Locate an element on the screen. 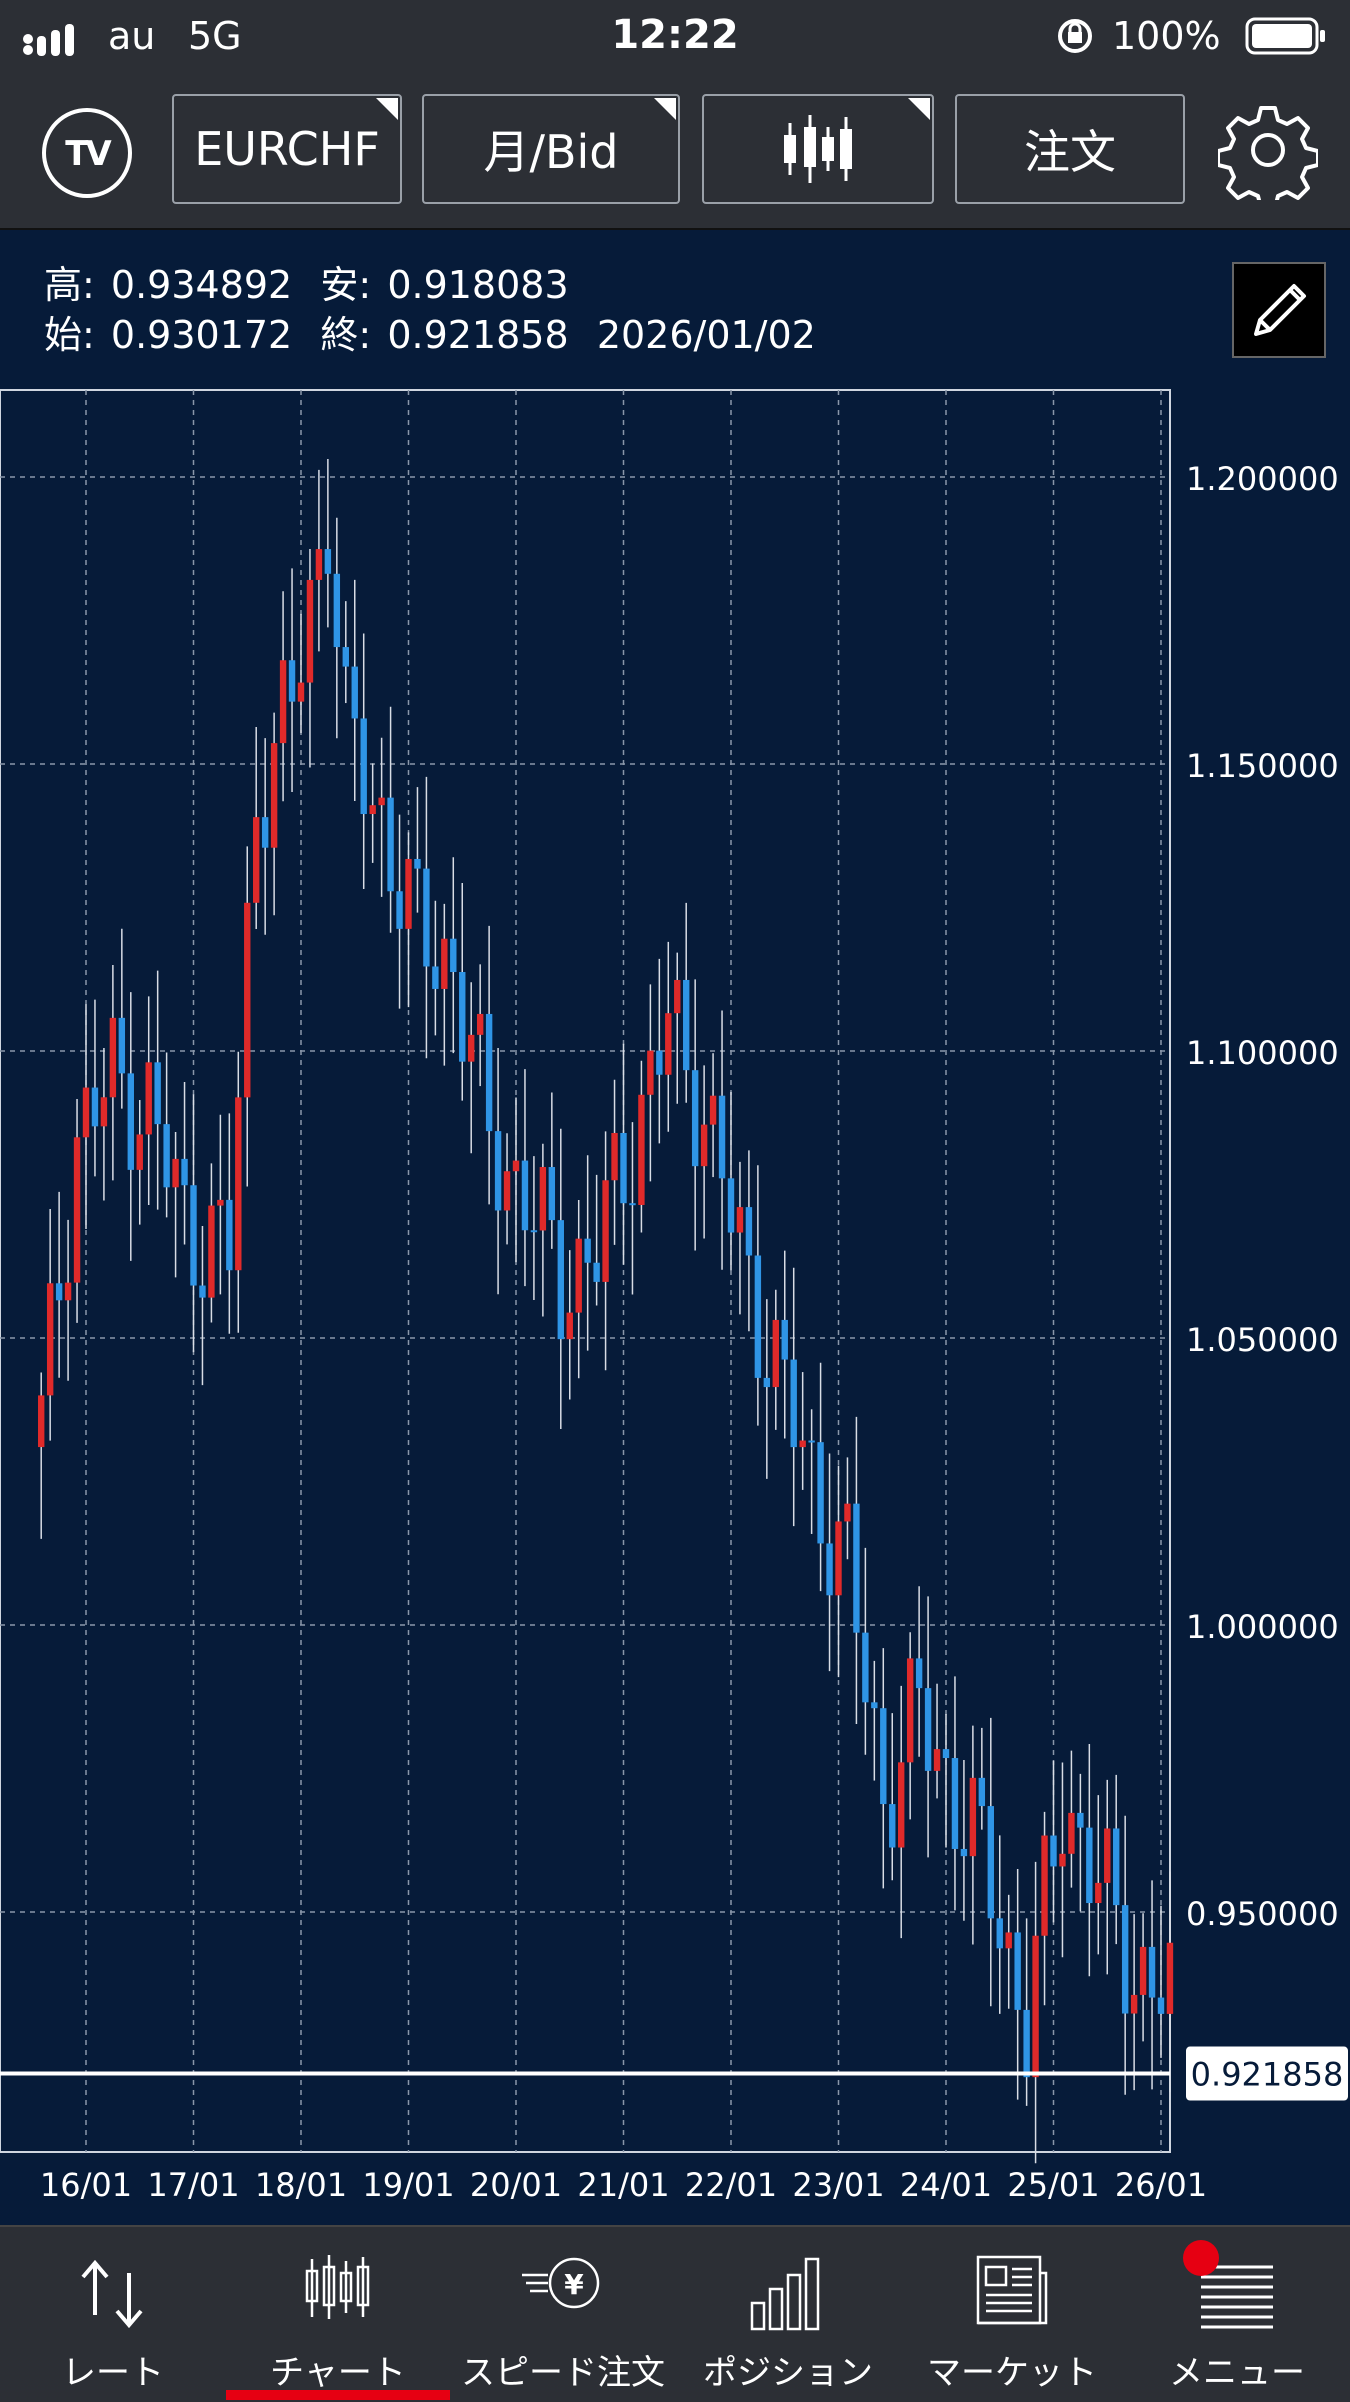  tab-label: チャート is located at coordinates (338, 2373).